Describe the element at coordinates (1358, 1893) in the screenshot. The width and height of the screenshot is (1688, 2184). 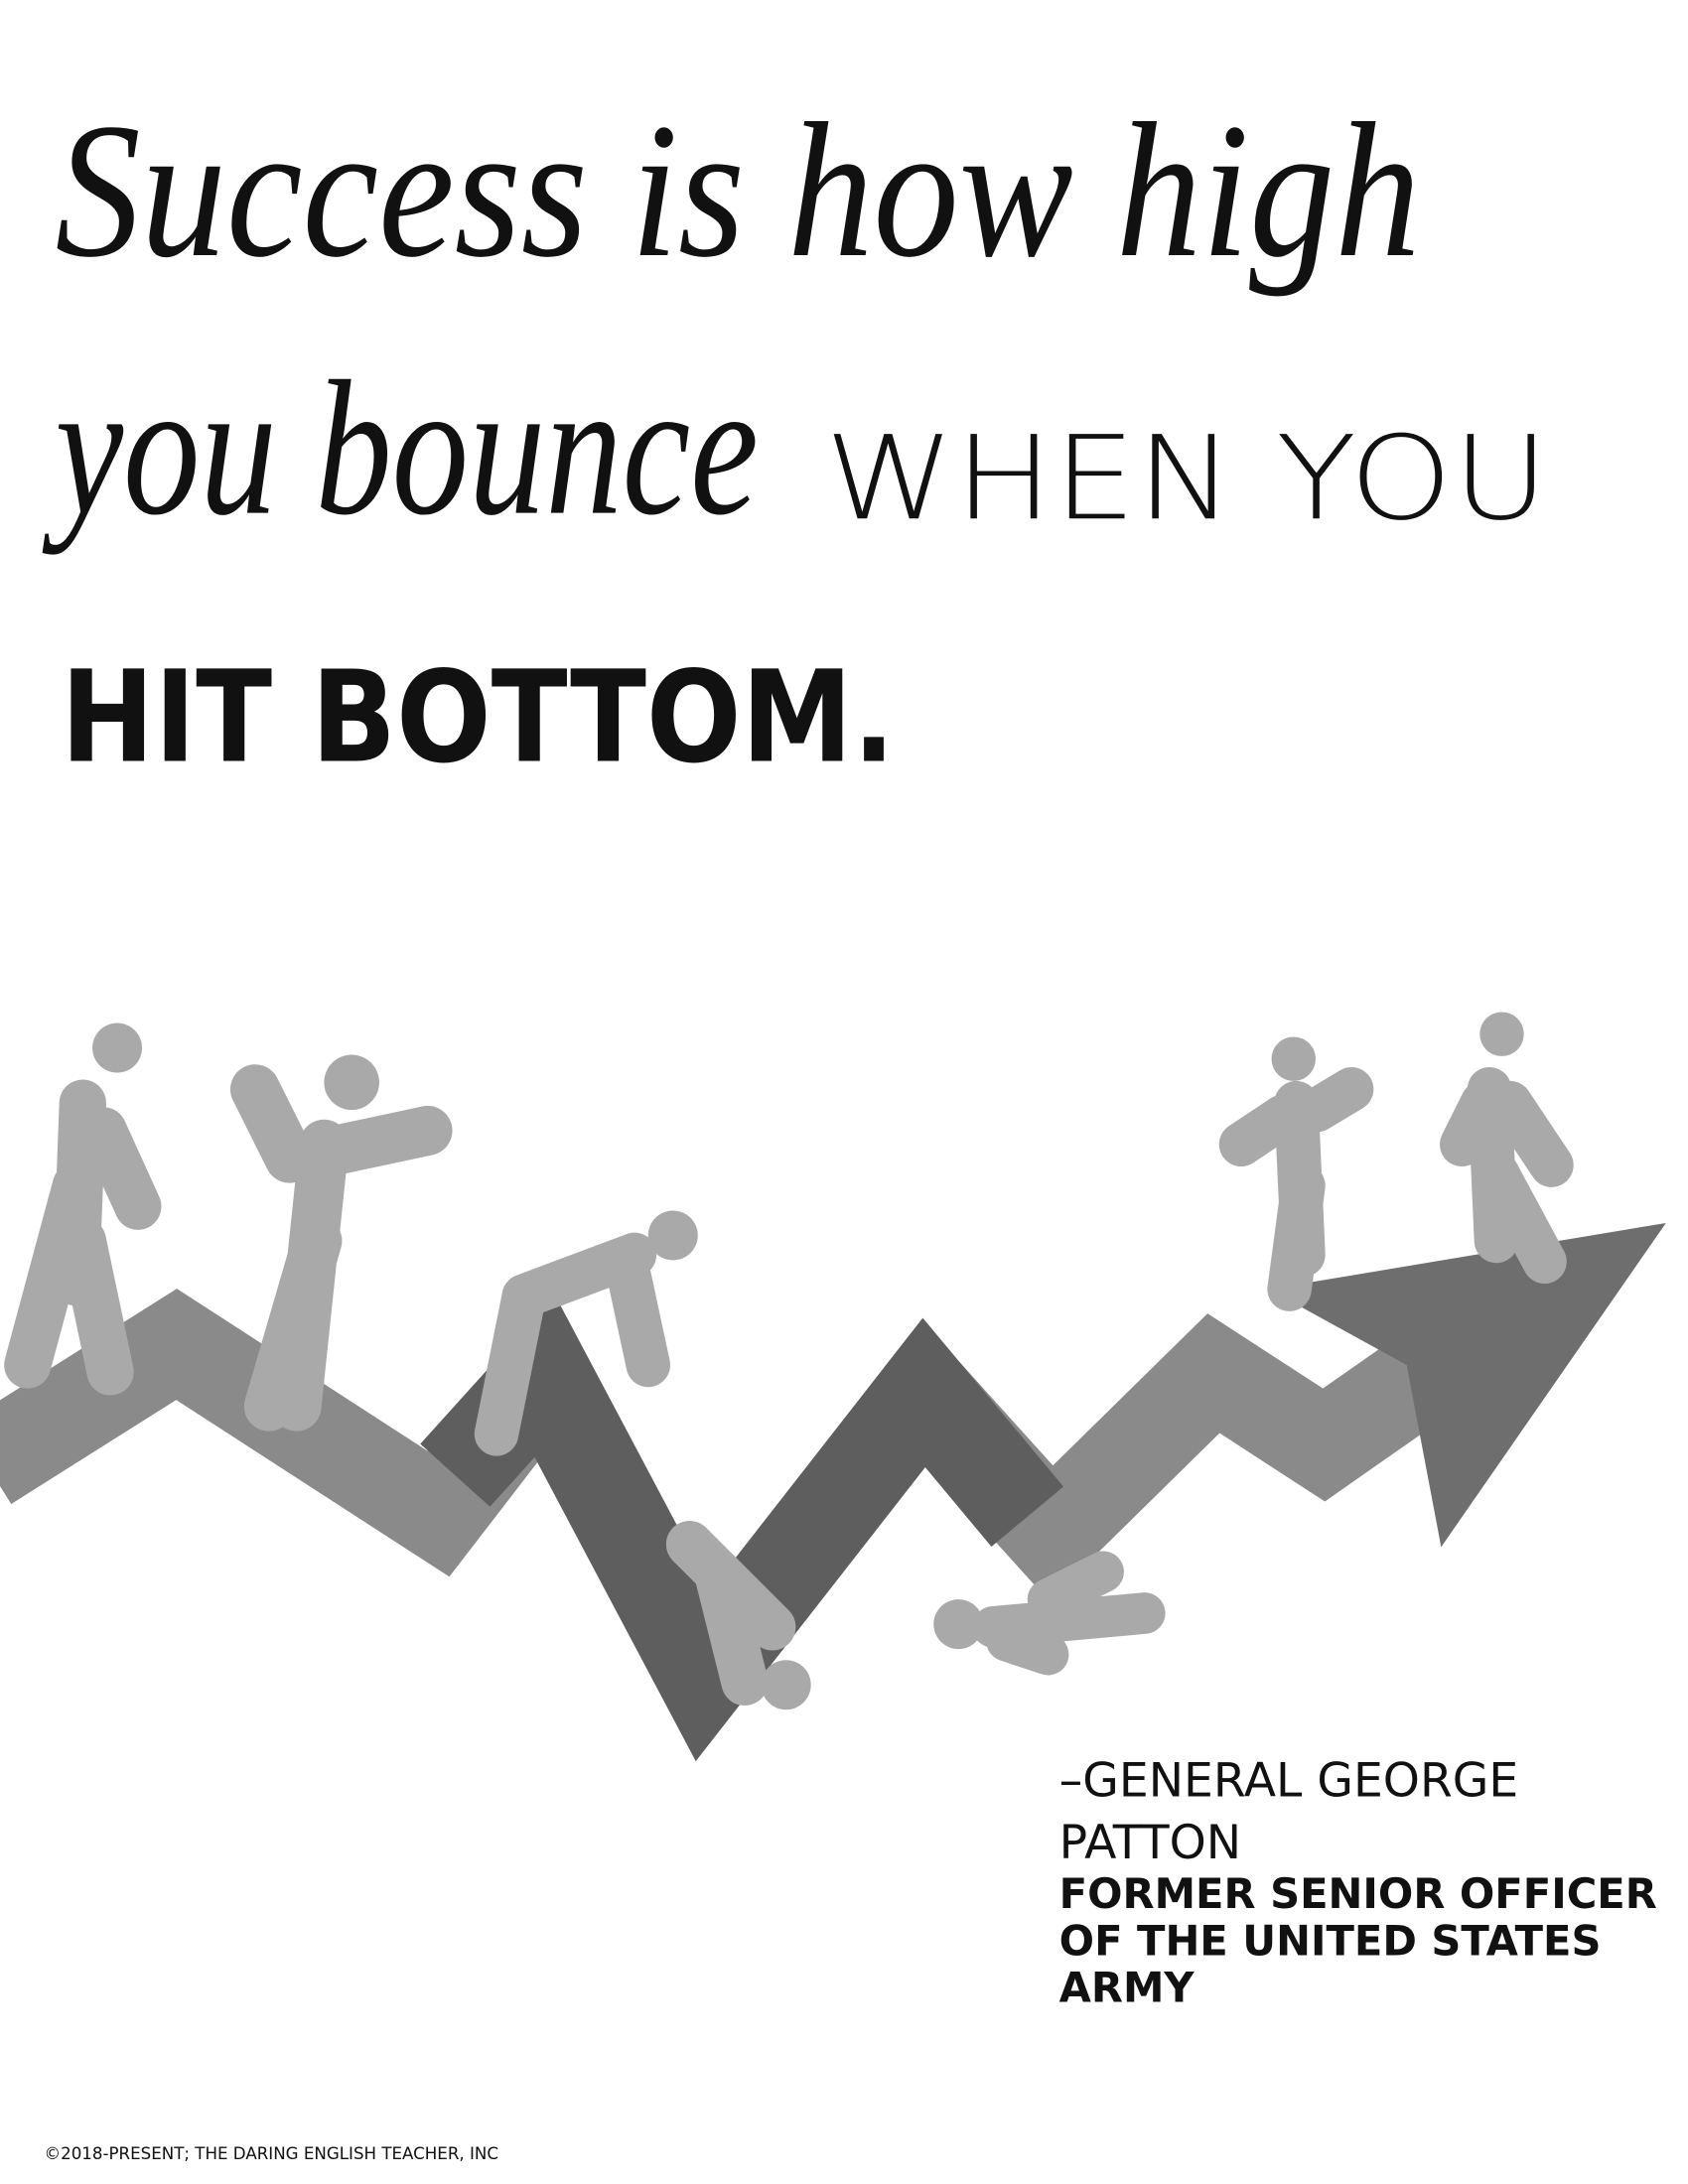
I see `attribution-role: FORMER SENIOR OFFICER` at that location.